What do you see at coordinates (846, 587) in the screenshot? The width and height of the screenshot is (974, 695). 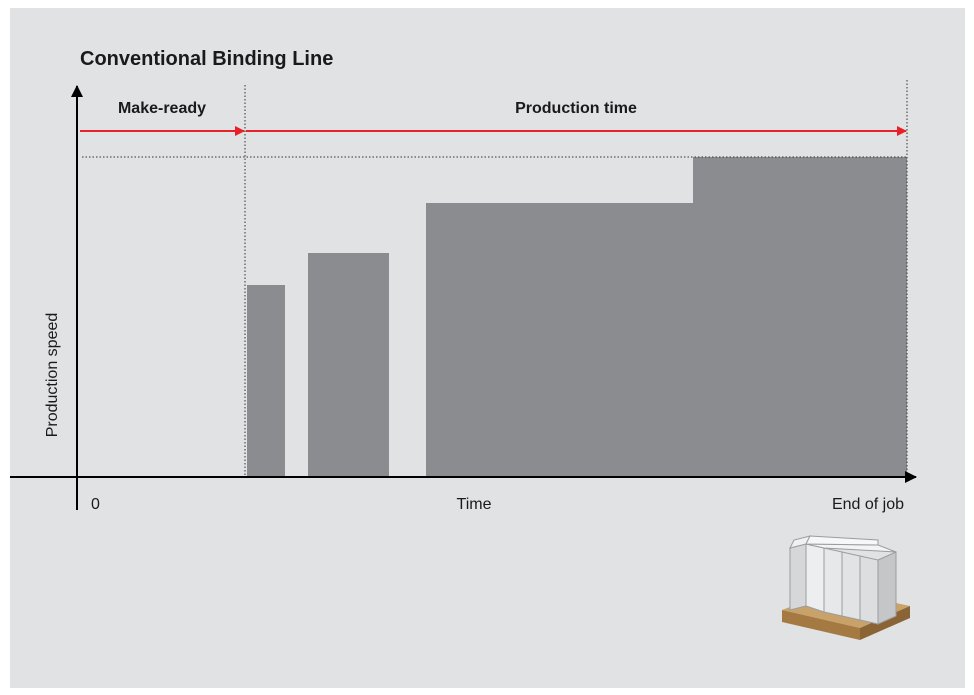 I see `pallet-icon` at bounding box center [846, 587].